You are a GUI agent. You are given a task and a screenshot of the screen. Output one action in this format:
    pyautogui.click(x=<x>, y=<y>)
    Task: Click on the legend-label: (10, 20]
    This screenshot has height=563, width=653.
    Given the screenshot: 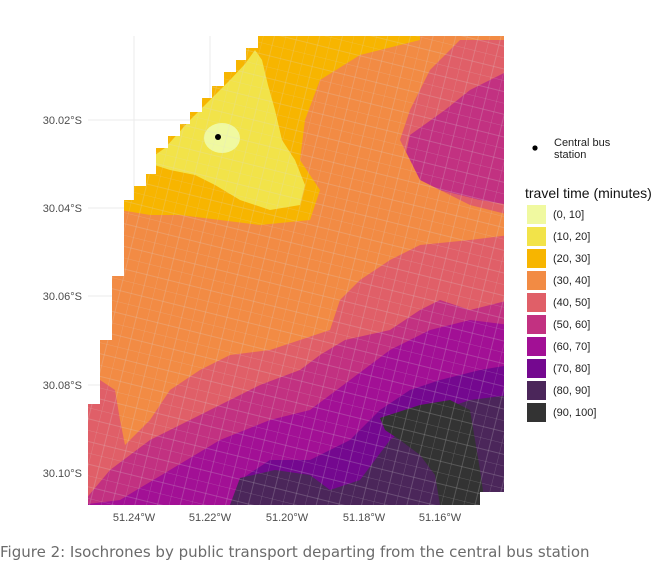 What is the action you would take?
    pyautogui.click(x=571, y=237)
    